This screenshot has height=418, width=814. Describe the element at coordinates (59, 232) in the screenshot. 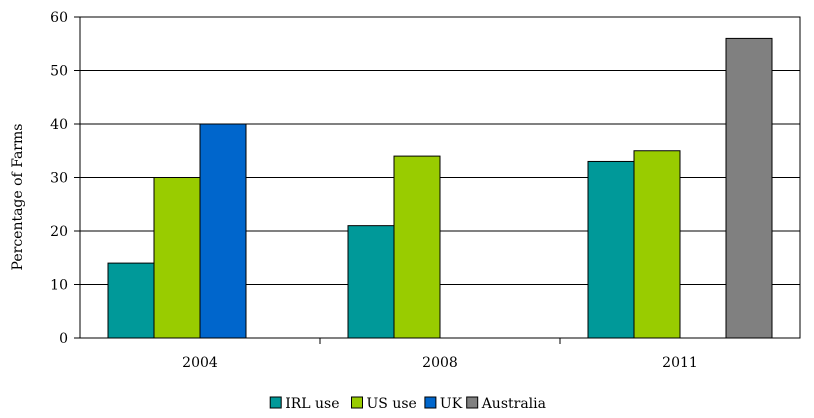

I see `y-tick-label: 20` at that location.